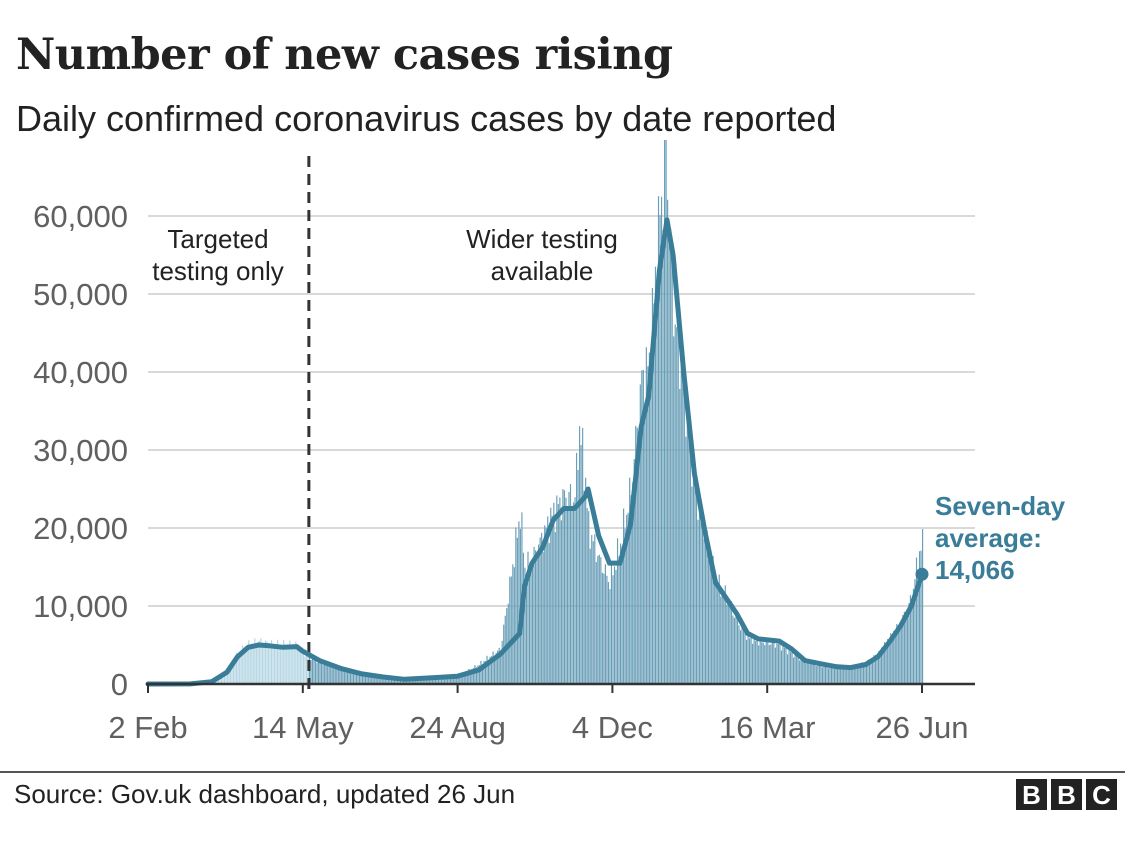 This screenshot has height=864, width=1125. Describe the element at coordinates (1031, 794) in the screenshot. I see `bbc-logo-b1: B` at that location.